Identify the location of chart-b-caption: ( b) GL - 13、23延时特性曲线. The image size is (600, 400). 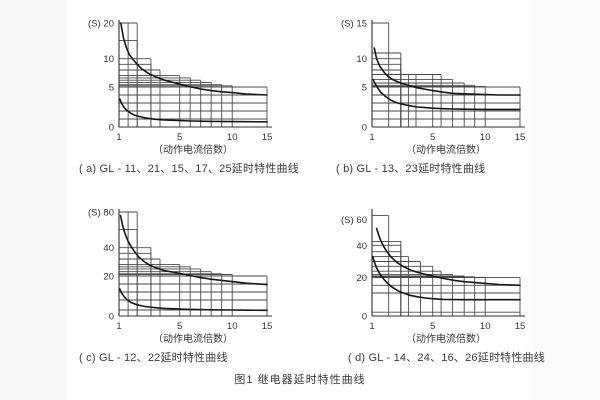
(411, 169).